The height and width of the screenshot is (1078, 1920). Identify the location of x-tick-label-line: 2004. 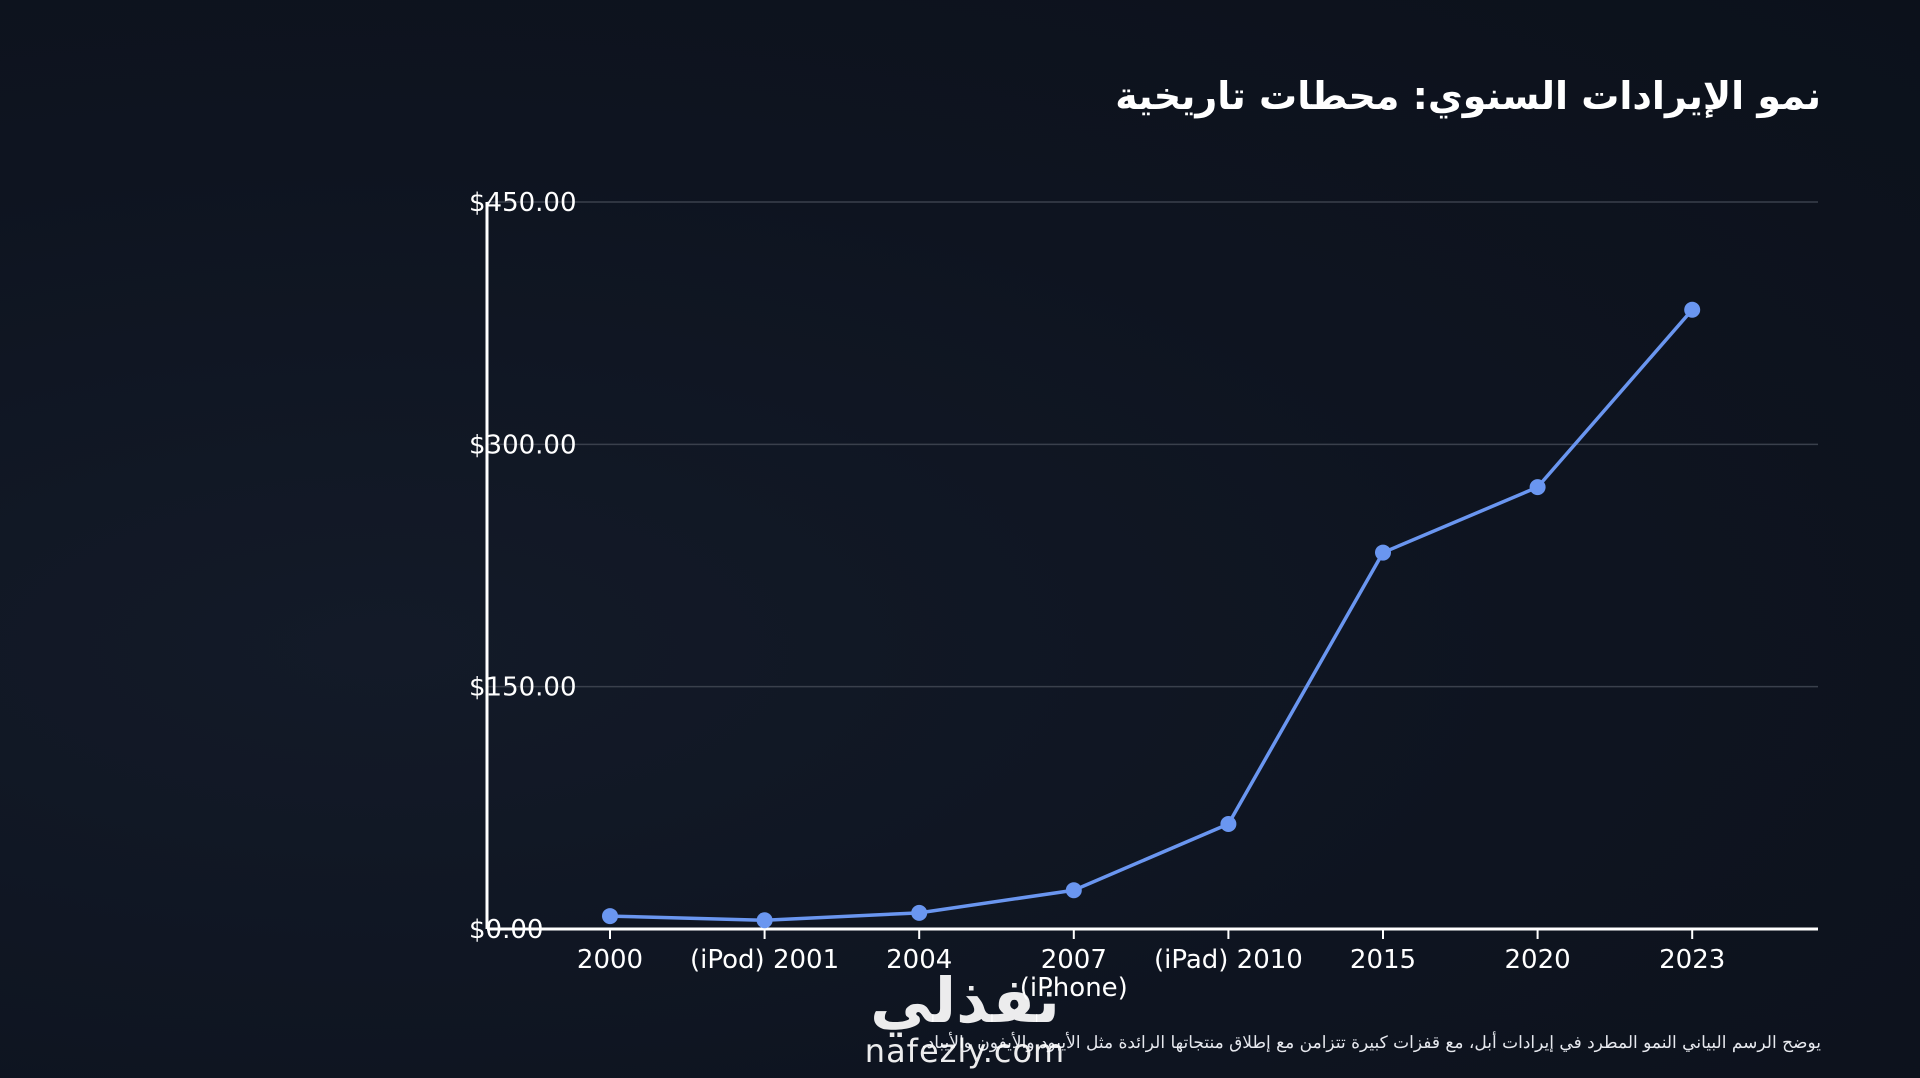
(919, 960).